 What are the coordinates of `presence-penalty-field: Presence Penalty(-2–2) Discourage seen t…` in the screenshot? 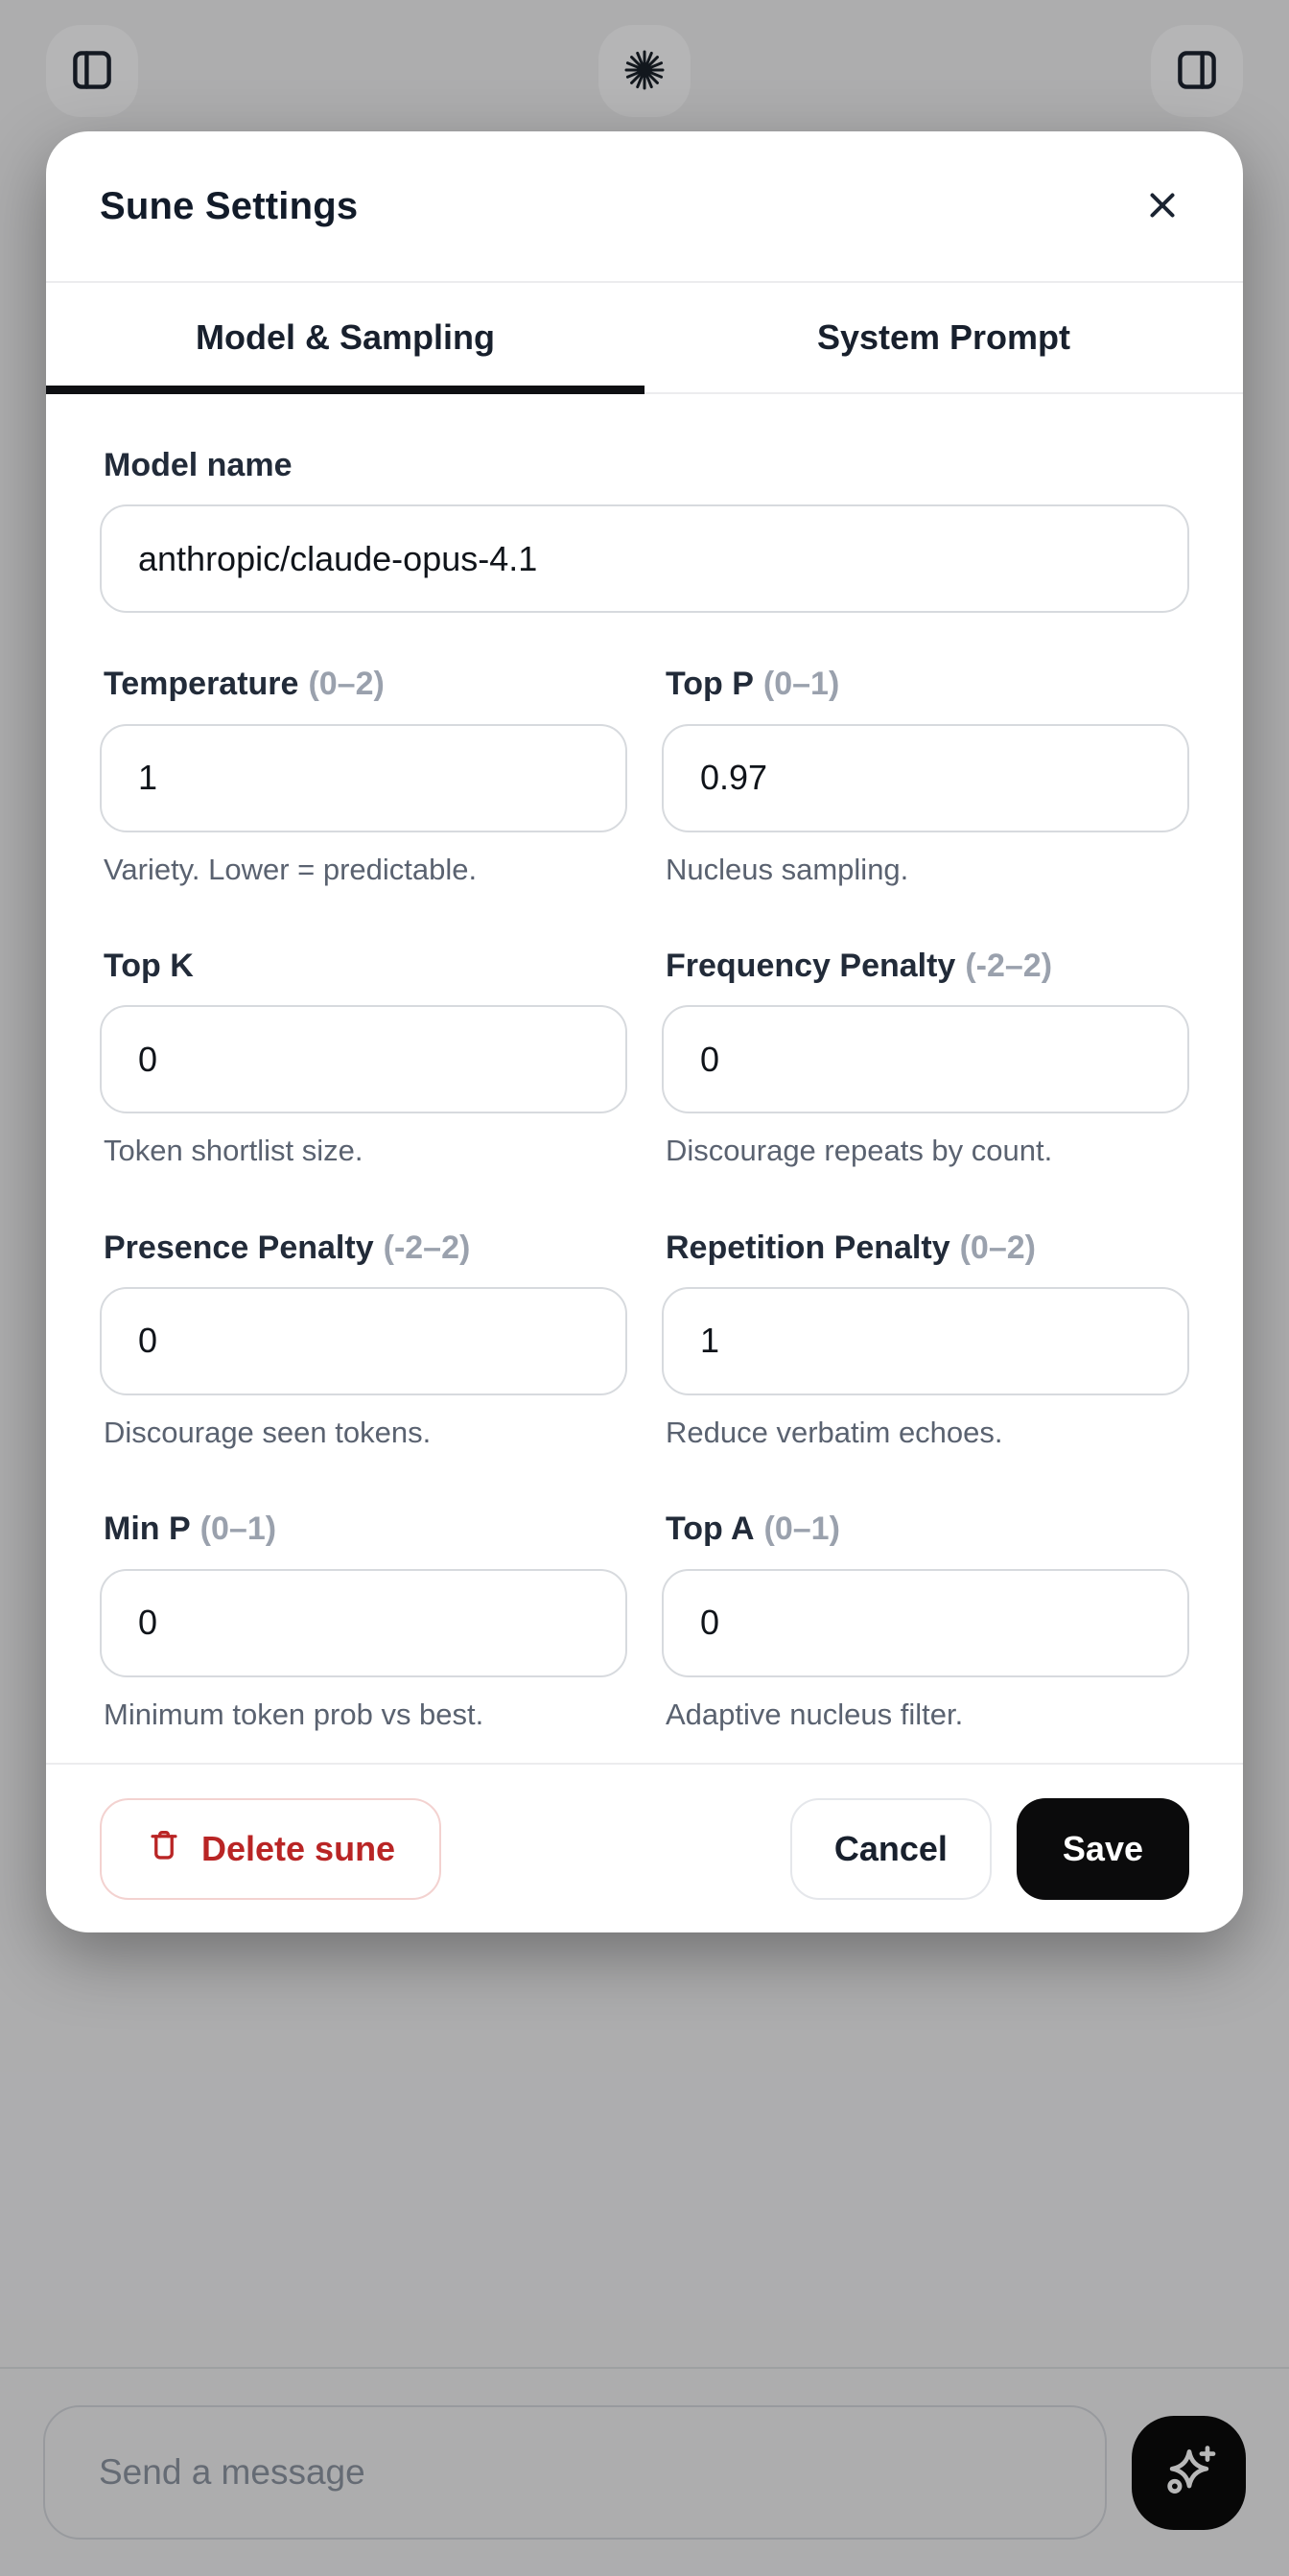 It's located at (363, 1340).